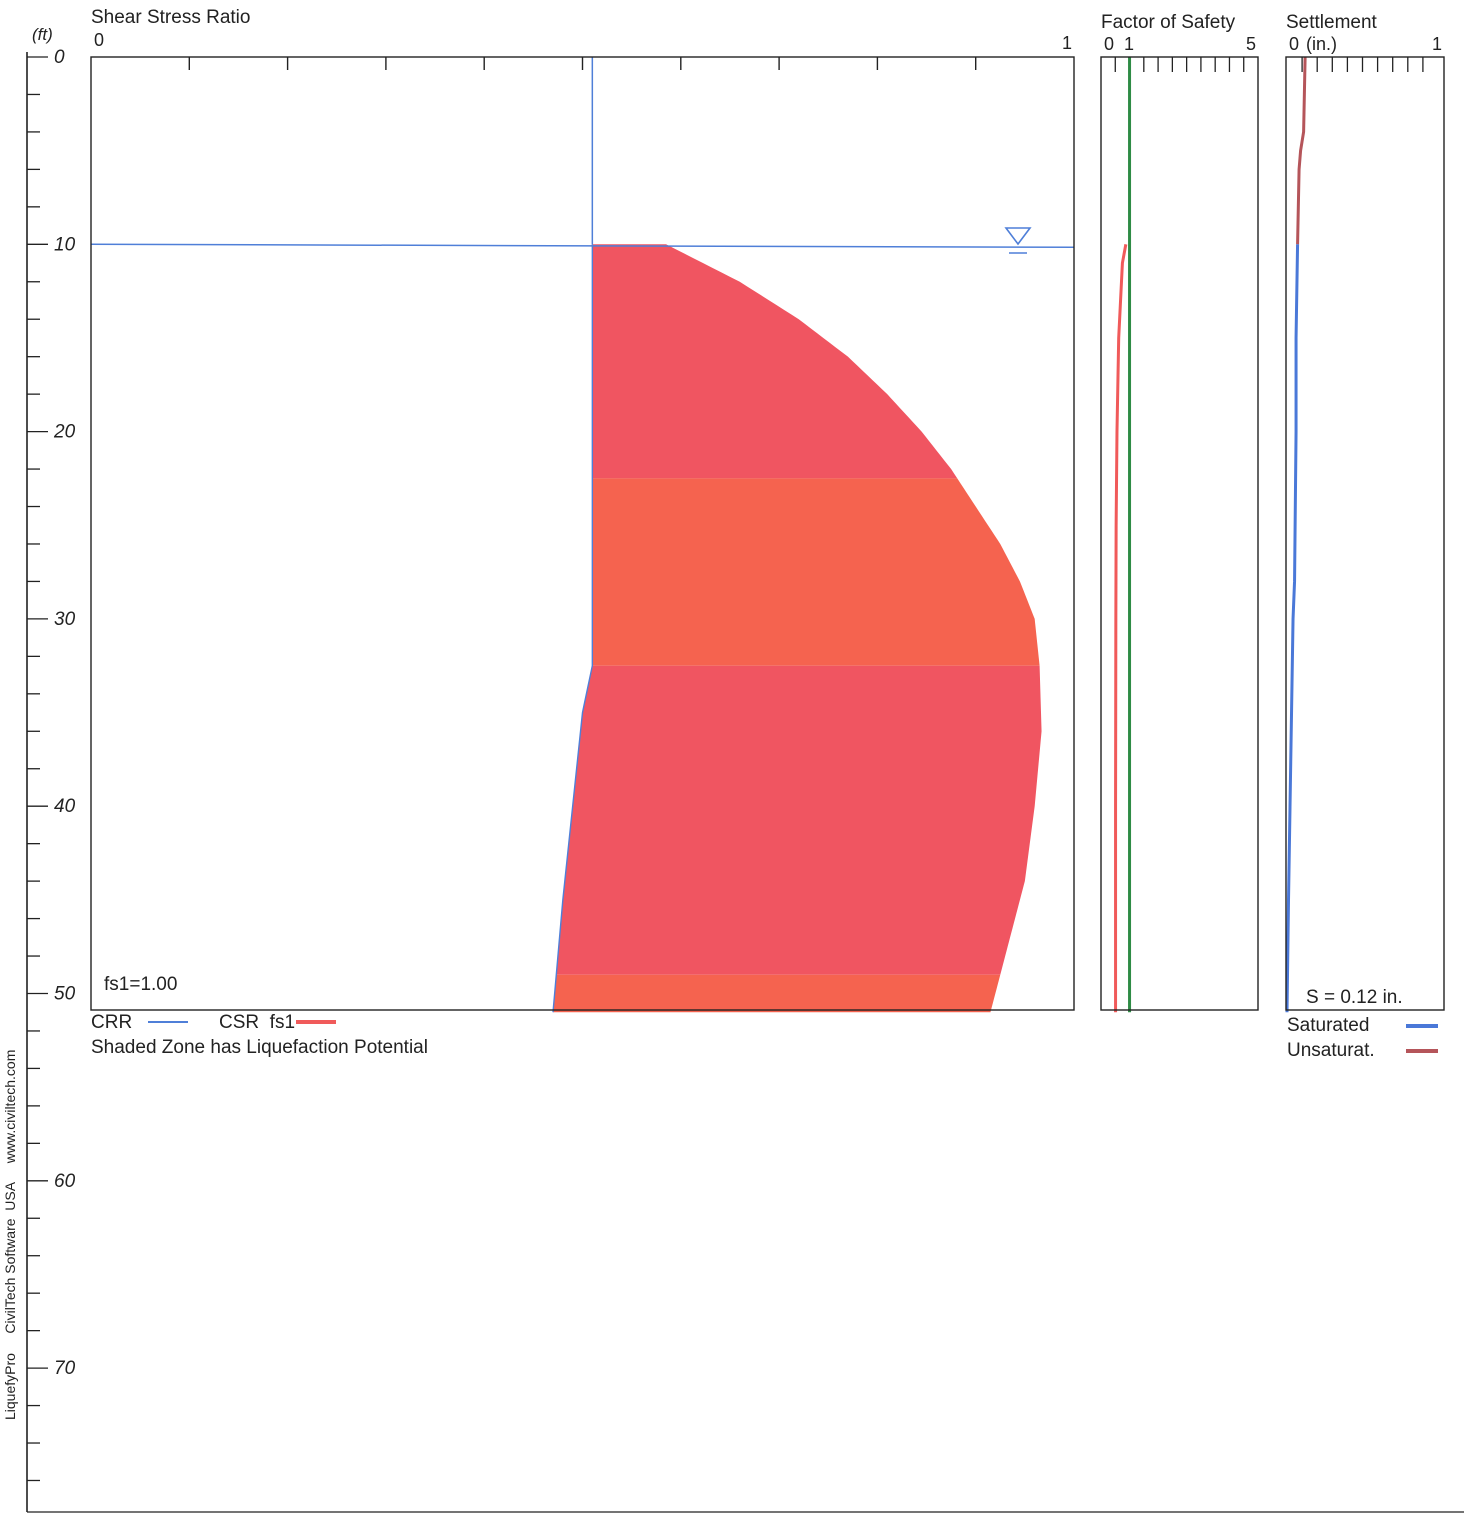 The height and width of the screenshot is (1515, 1469). I want to click on shaded-zone-caption: Shaded Zone has Liquefaction Potential, so click(259, 1047).